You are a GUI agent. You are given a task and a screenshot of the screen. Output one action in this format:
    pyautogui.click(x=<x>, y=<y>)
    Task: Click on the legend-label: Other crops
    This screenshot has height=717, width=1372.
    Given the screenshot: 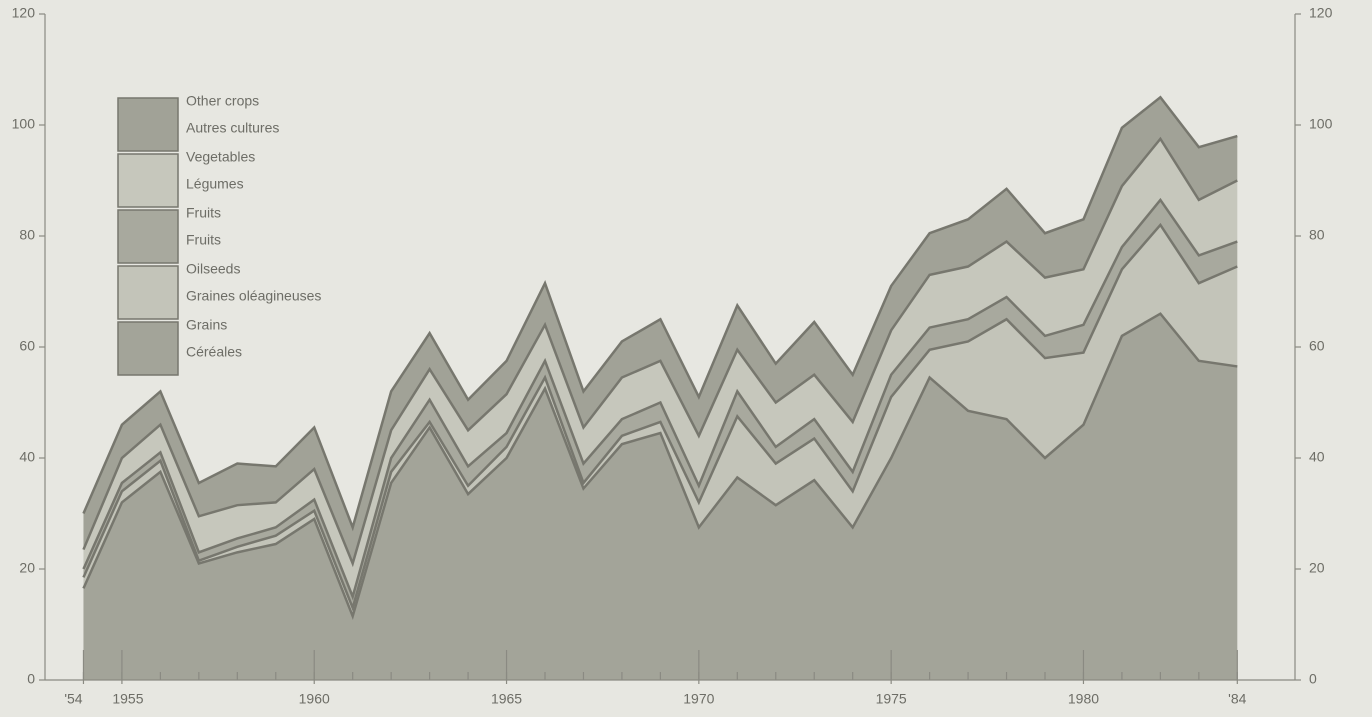 What is the action you would take?
    pyautogui.click(x=222, y=101)
    